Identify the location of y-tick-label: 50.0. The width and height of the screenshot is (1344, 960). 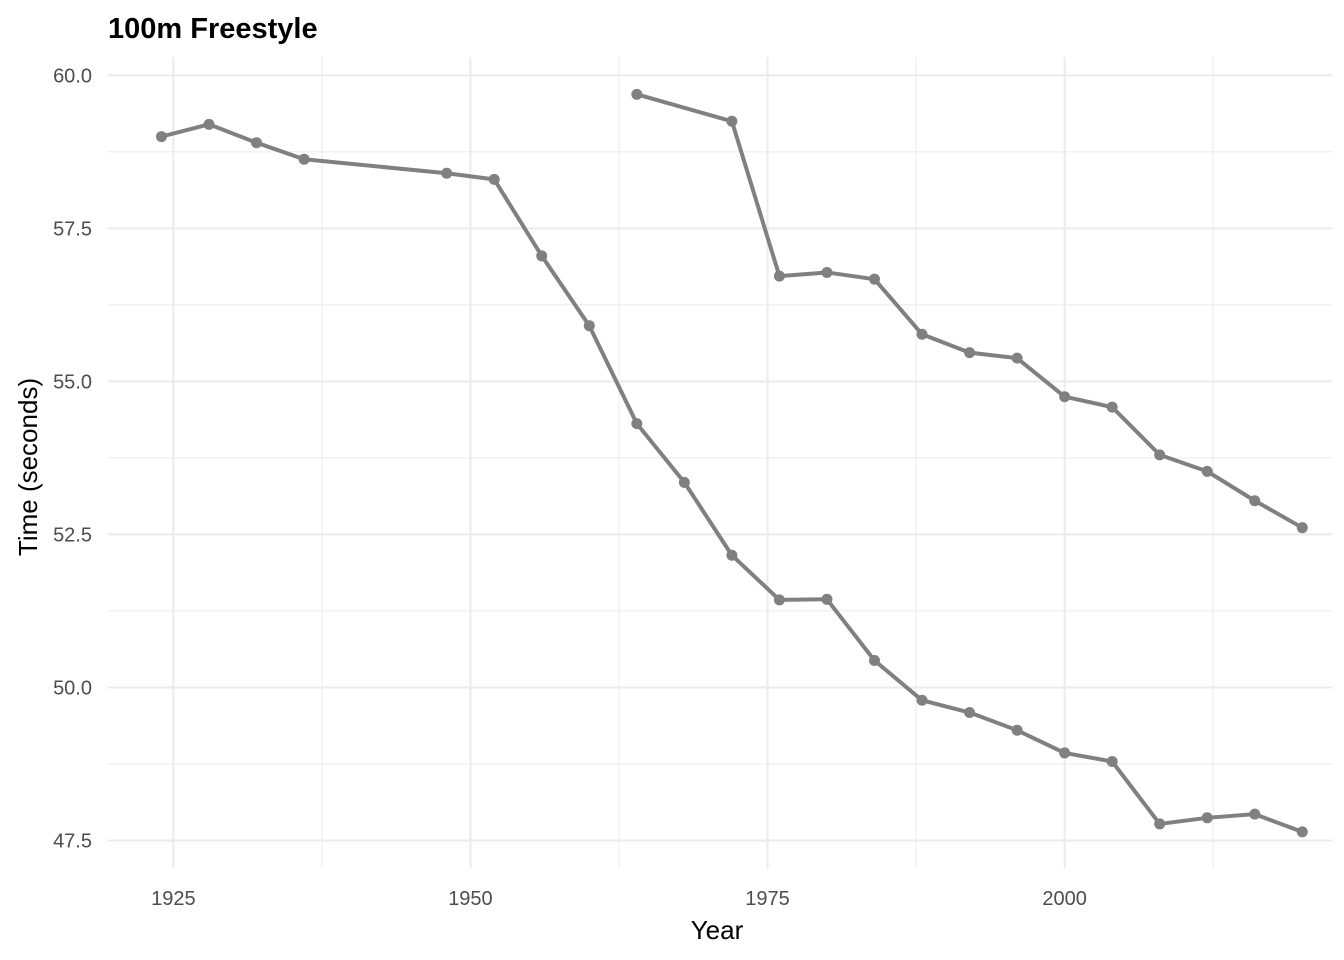
(72, 688).